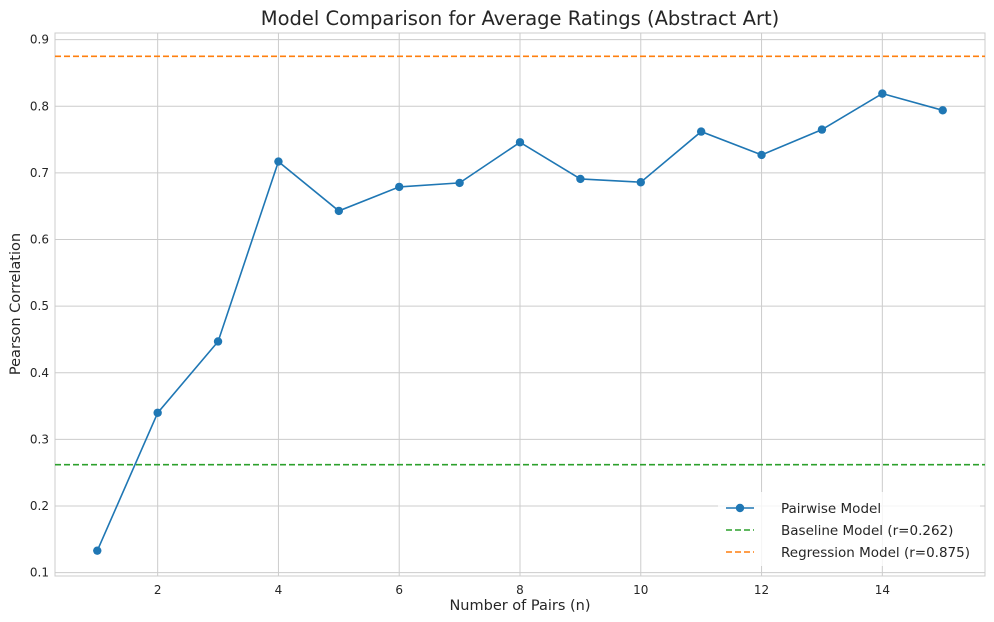 The width and height of the screenshot is (994, 622). What do you see at coordinates (16, 304) in the screenshot?
I see `y-axis-label: Pearson Correlation` at bounding box center [16, 304].